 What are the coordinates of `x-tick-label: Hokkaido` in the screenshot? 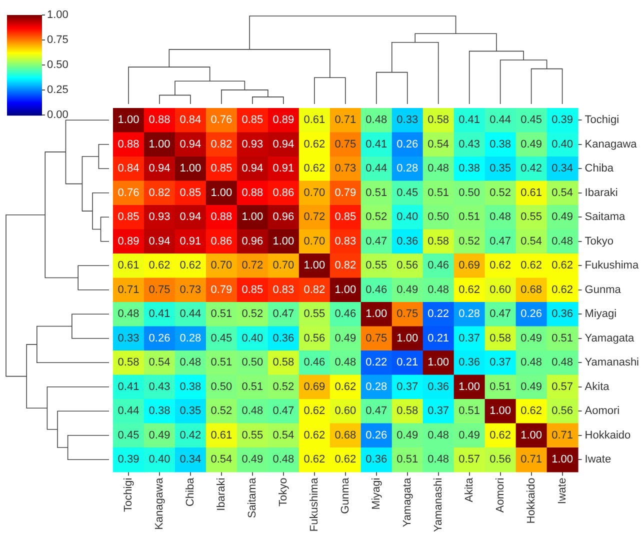 It's located at (531, 501).